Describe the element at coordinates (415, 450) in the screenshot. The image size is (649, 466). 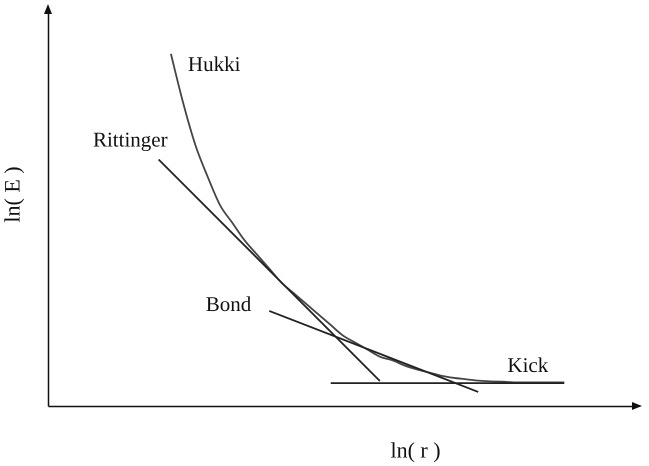
I see `x-axis-title: ln( r )` at that location.